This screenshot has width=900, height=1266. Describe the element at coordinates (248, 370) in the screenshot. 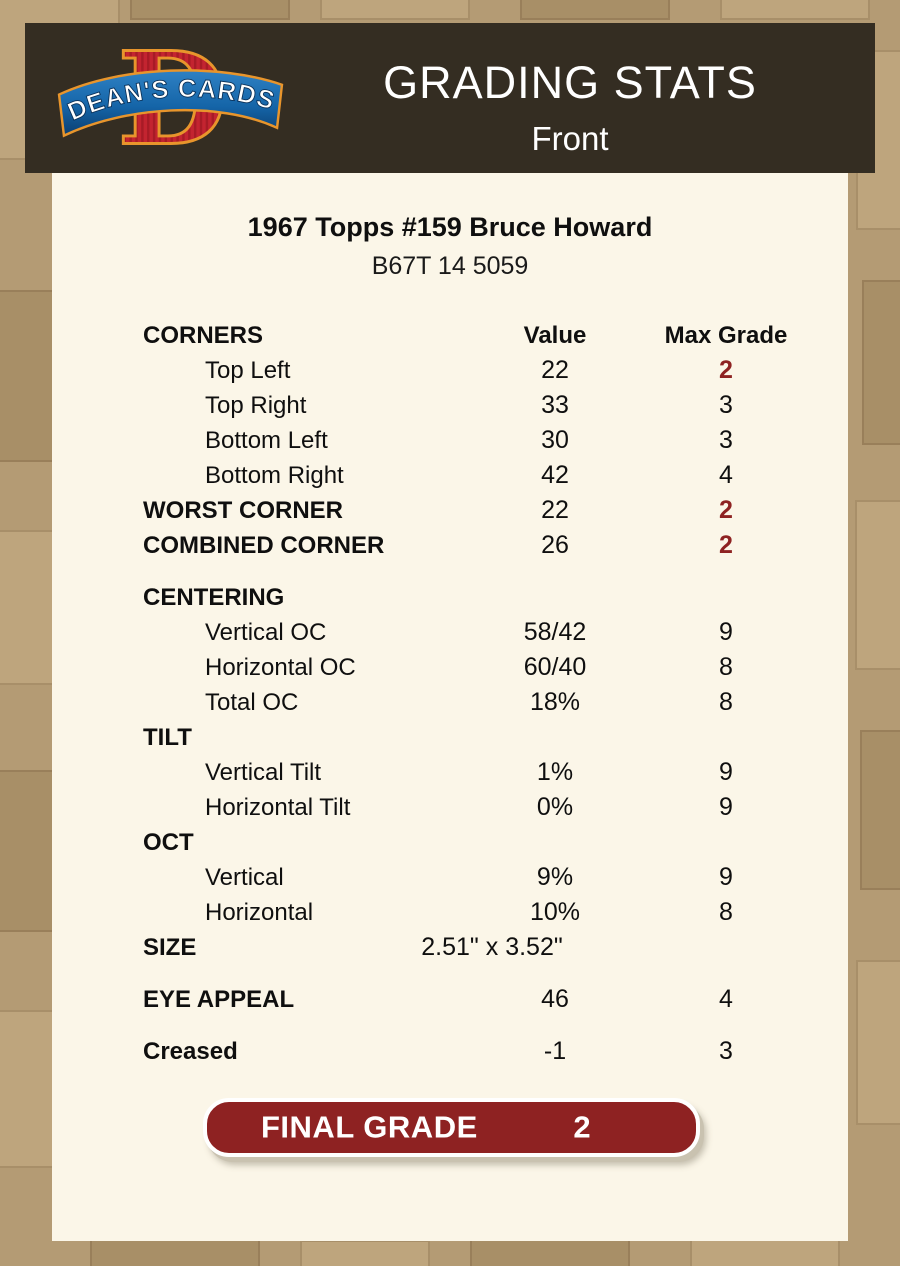

I see `row-label: Top Left` at that location.